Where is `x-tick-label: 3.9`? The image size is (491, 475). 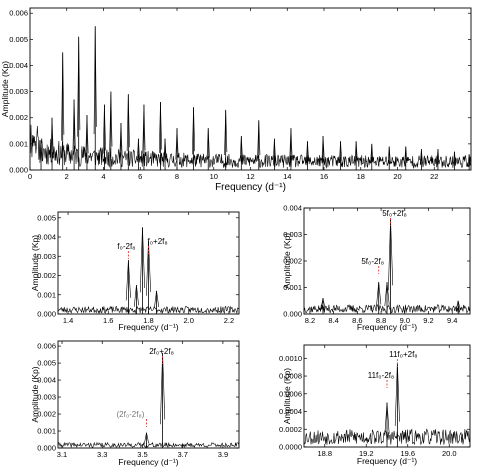
x-tick-label: 3.9 is located at coordinates (223, 454).